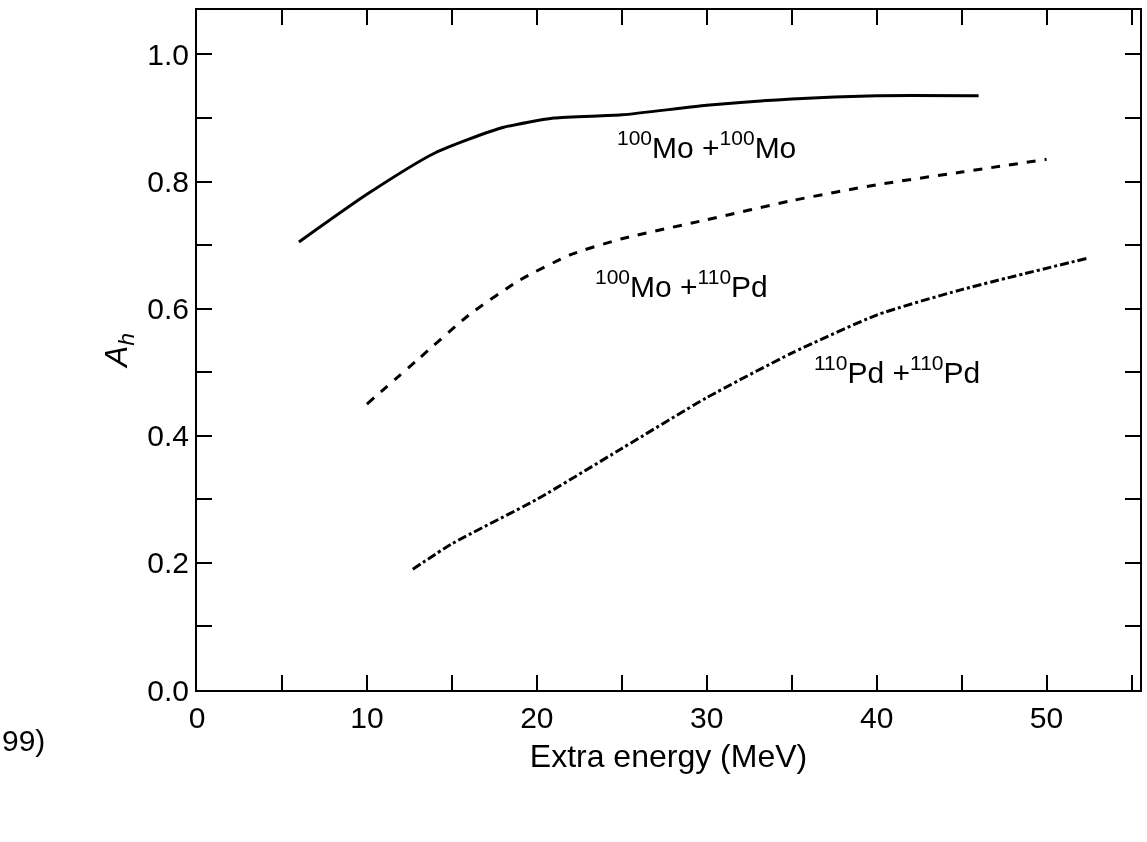 The height and width of the screenshot is (842, 1147). What do you see at coordinates (168, 690) in the screenshot?
I see `y-tick-label: 0.0` at bounding box center [168, 690].